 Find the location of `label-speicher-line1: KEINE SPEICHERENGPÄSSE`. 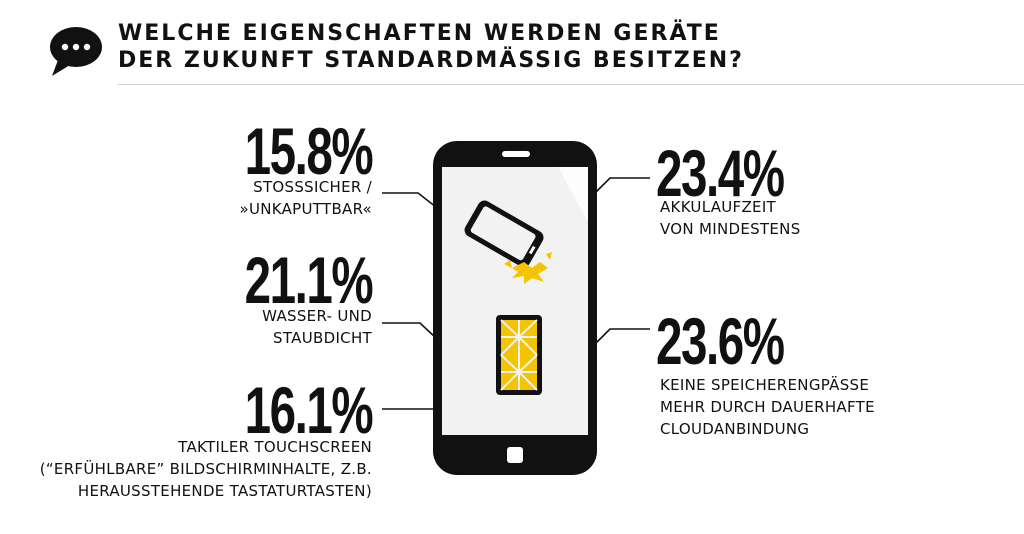

label-speicher-line1: KEINE SPEICHERENGPÄSSE is located at coordinates (765, 385).